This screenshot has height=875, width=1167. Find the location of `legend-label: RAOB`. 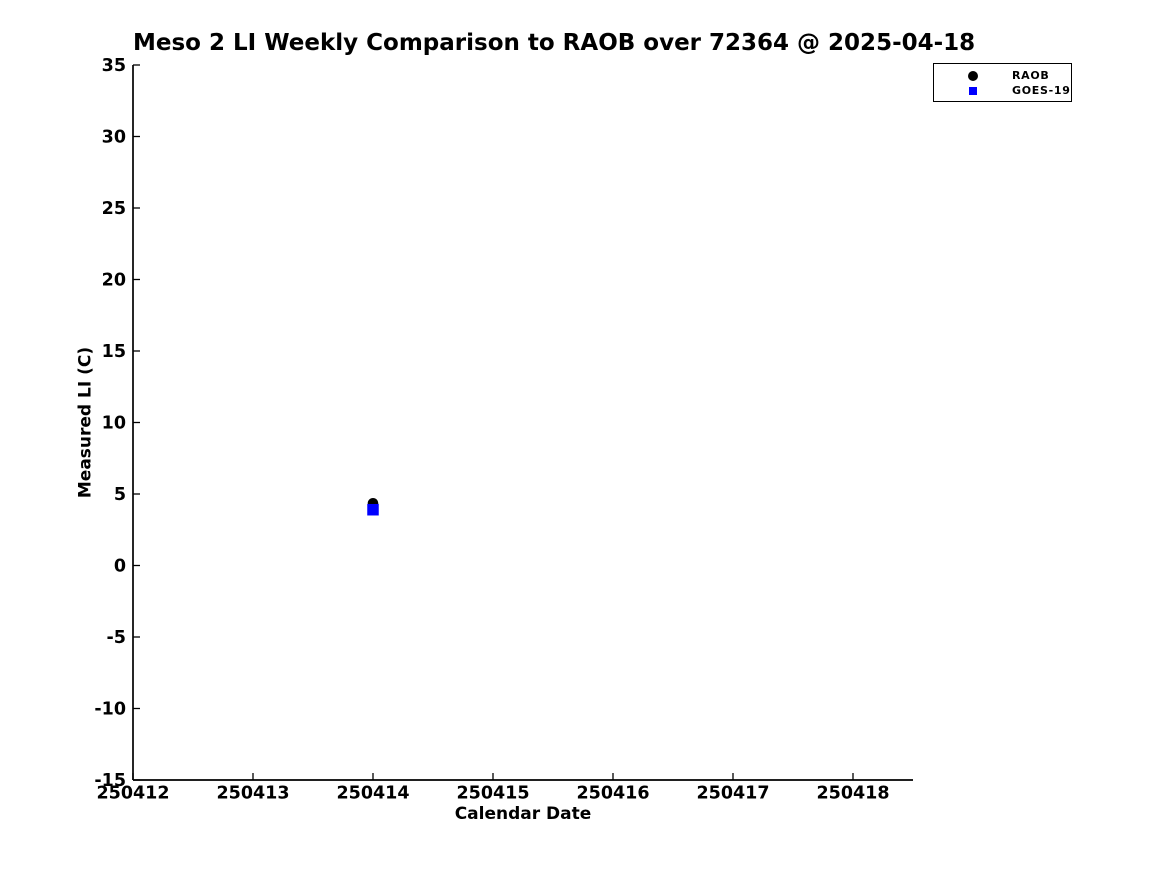

legend-label: RAOB is located at coordinates (1031, 75).